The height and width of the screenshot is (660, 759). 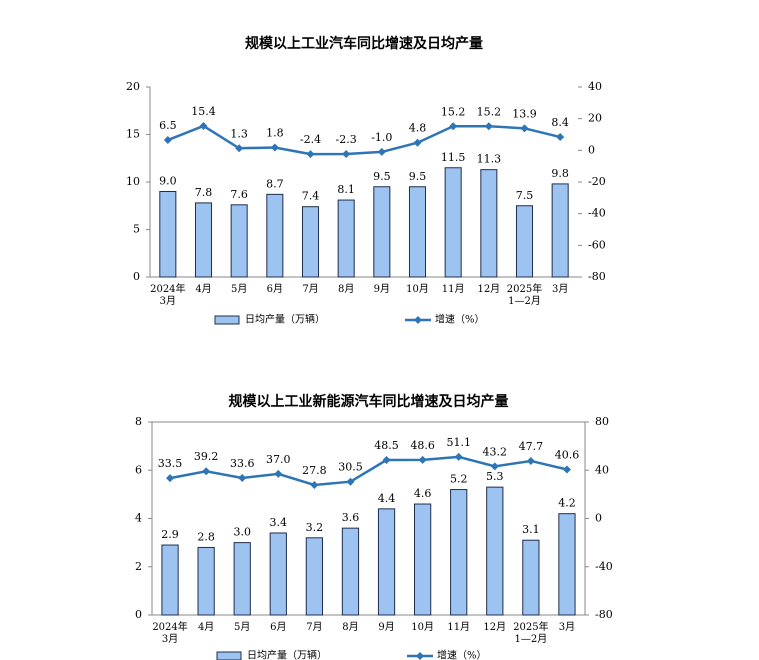 I want to click on bar-value-label: 8.1, so click(x=346, y=189).